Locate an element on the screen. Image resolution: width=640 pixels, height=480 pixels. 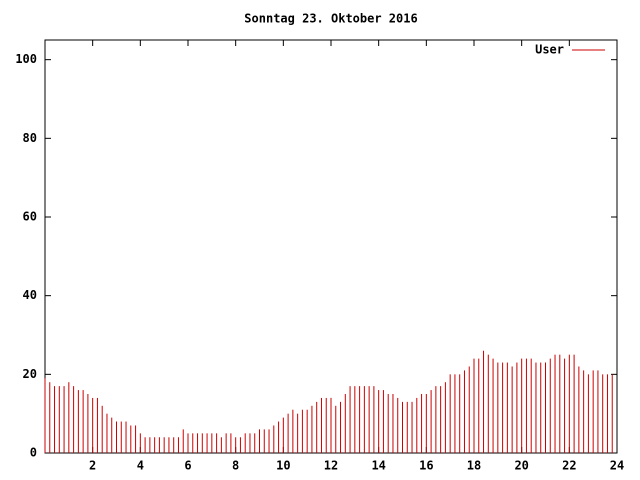
x-tick-label: 6 is located at coordinates (187, 466).